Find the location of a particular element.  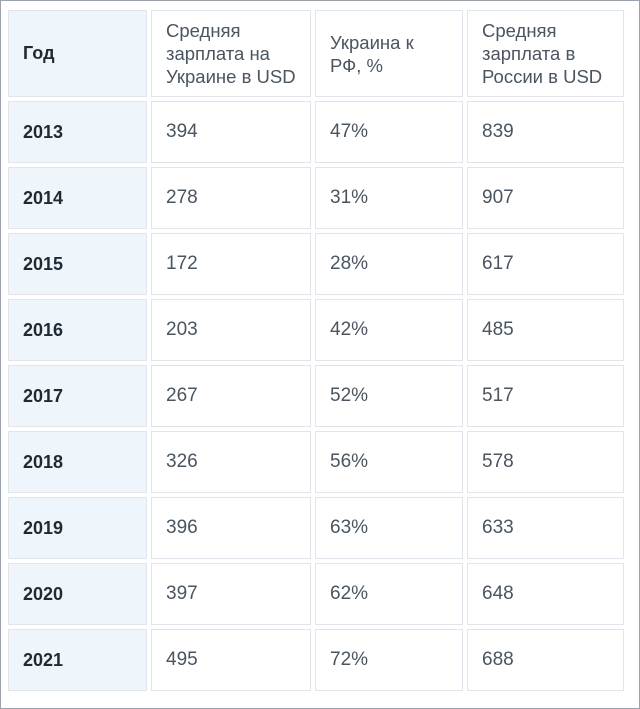

ru-salary-cell: 648 is located at coordinates (545, 594).